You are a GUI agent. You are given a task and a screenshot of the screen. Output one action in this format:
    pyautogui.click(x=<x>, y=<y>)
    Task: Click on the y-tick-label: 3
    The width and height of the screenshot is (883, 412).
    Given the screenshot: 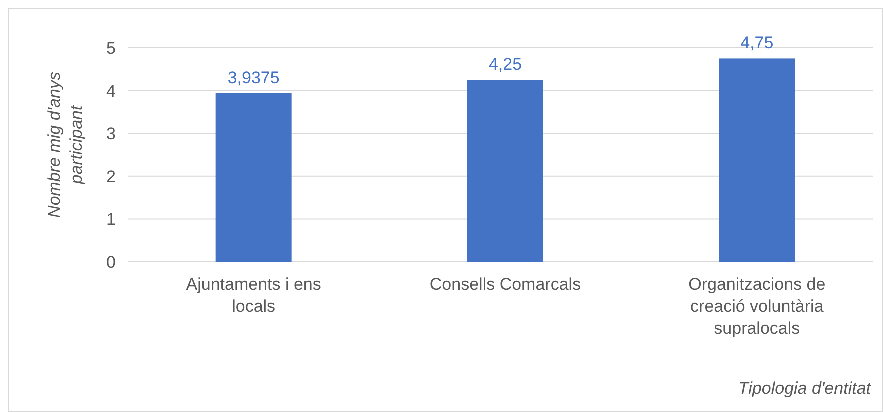 What is the action you would take?
    pyautogui.click(x=111, y=134)
    